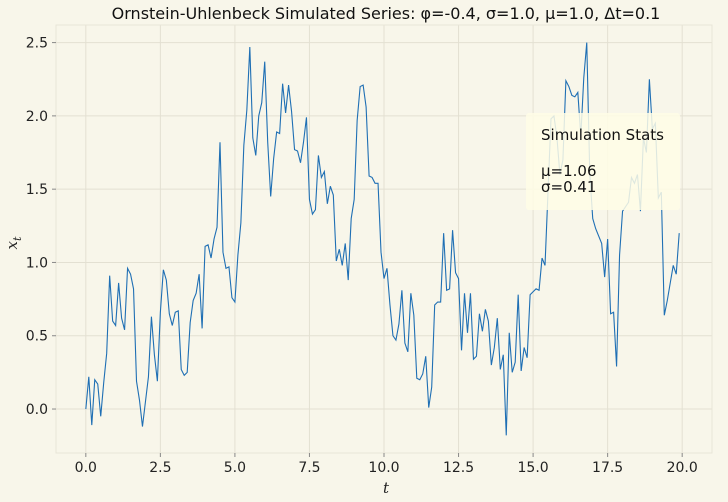 The width and height of the screenshot is (728, 502). Describe the element at coordinates (37, 337) in the screenshot. I see `y-tick-label: 0.5` at that location.